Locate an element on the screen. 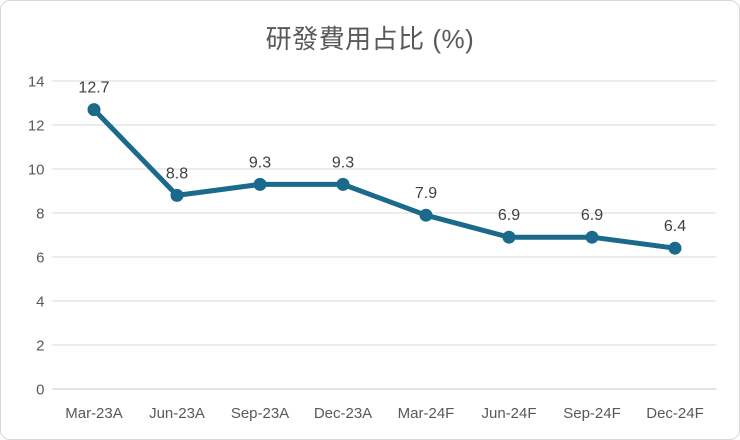 The height and width of the screenshot is (440, 740). data-point-label: 8.8 is located at coordinates (177, 173).